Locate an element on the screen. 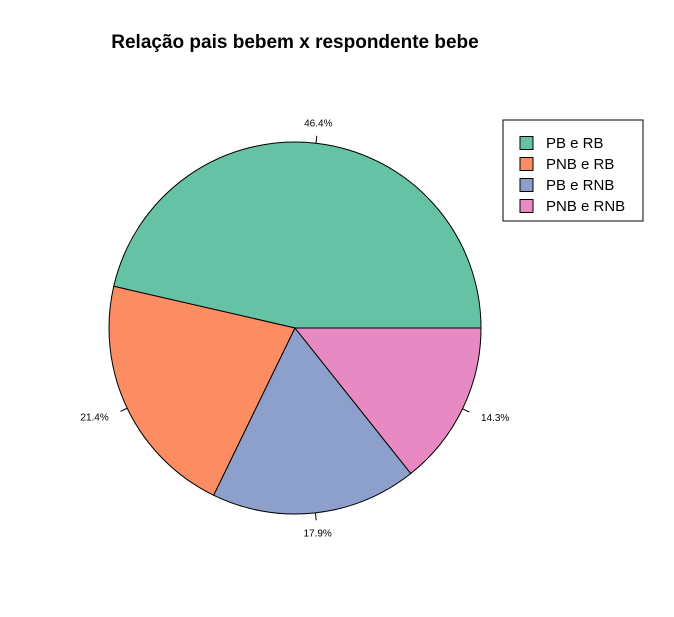 This screenshot has height=617, width=674. legend: PB e RB PNB e RB PB e RNB PNB e RNB is located at coordinates (573, 170).